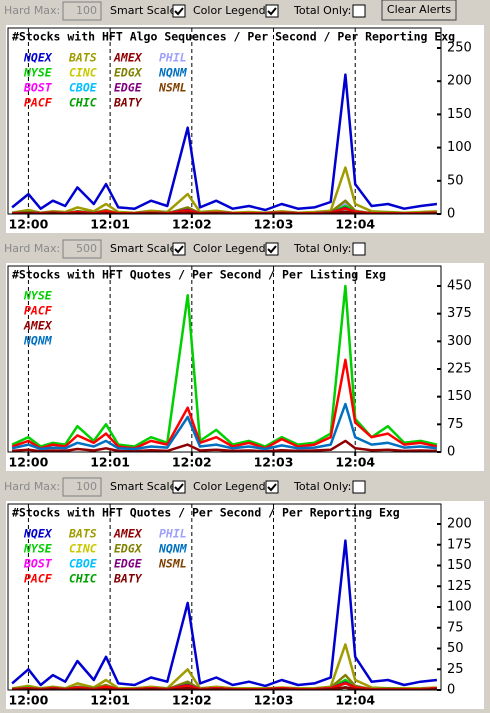 This screenshot has width=490, height=713. What do you see at coordinates (172, 88) in the screenshot?
I see `legend-entry: NSML` at bounding box center [172, 88].